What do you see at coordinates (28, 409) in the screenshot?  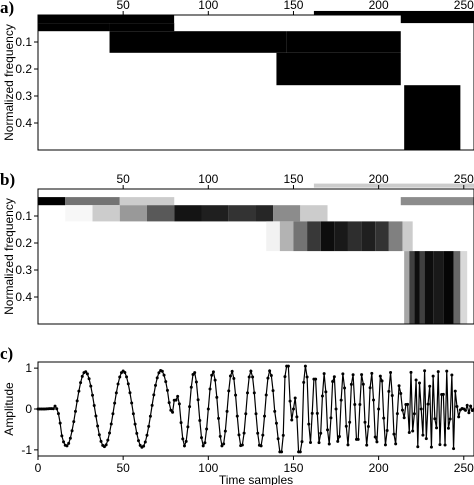 I see `panel-c-y-tick-label: 0` at bounding box center [28, 409].